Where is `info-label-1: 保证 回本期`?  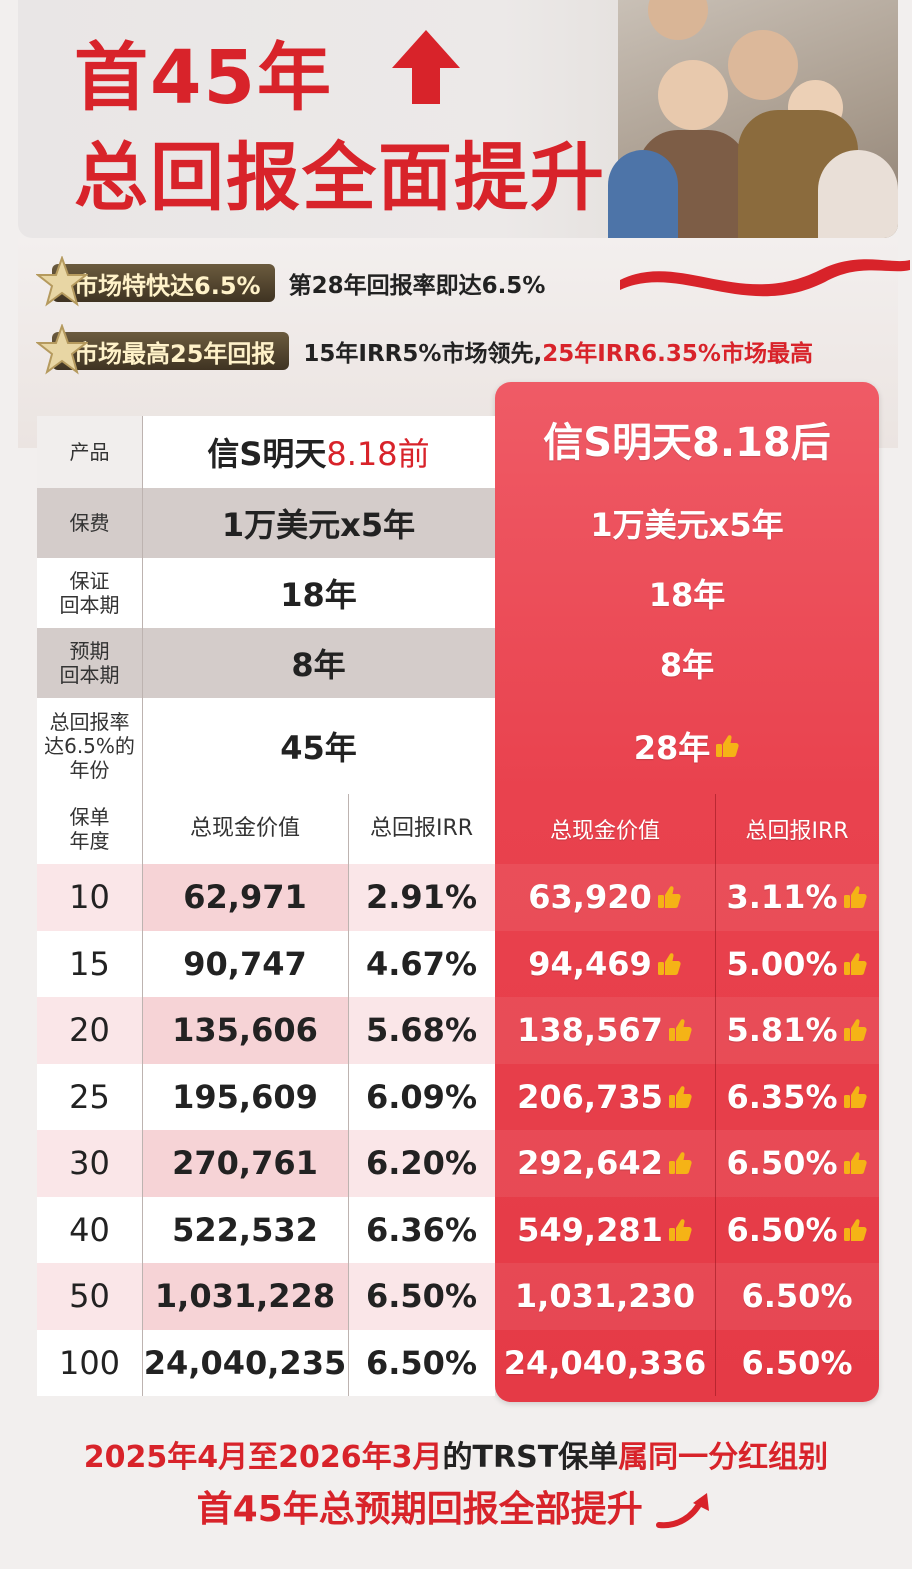
info-label-1: 保证 回本期 is located at coordinates (89, 593).